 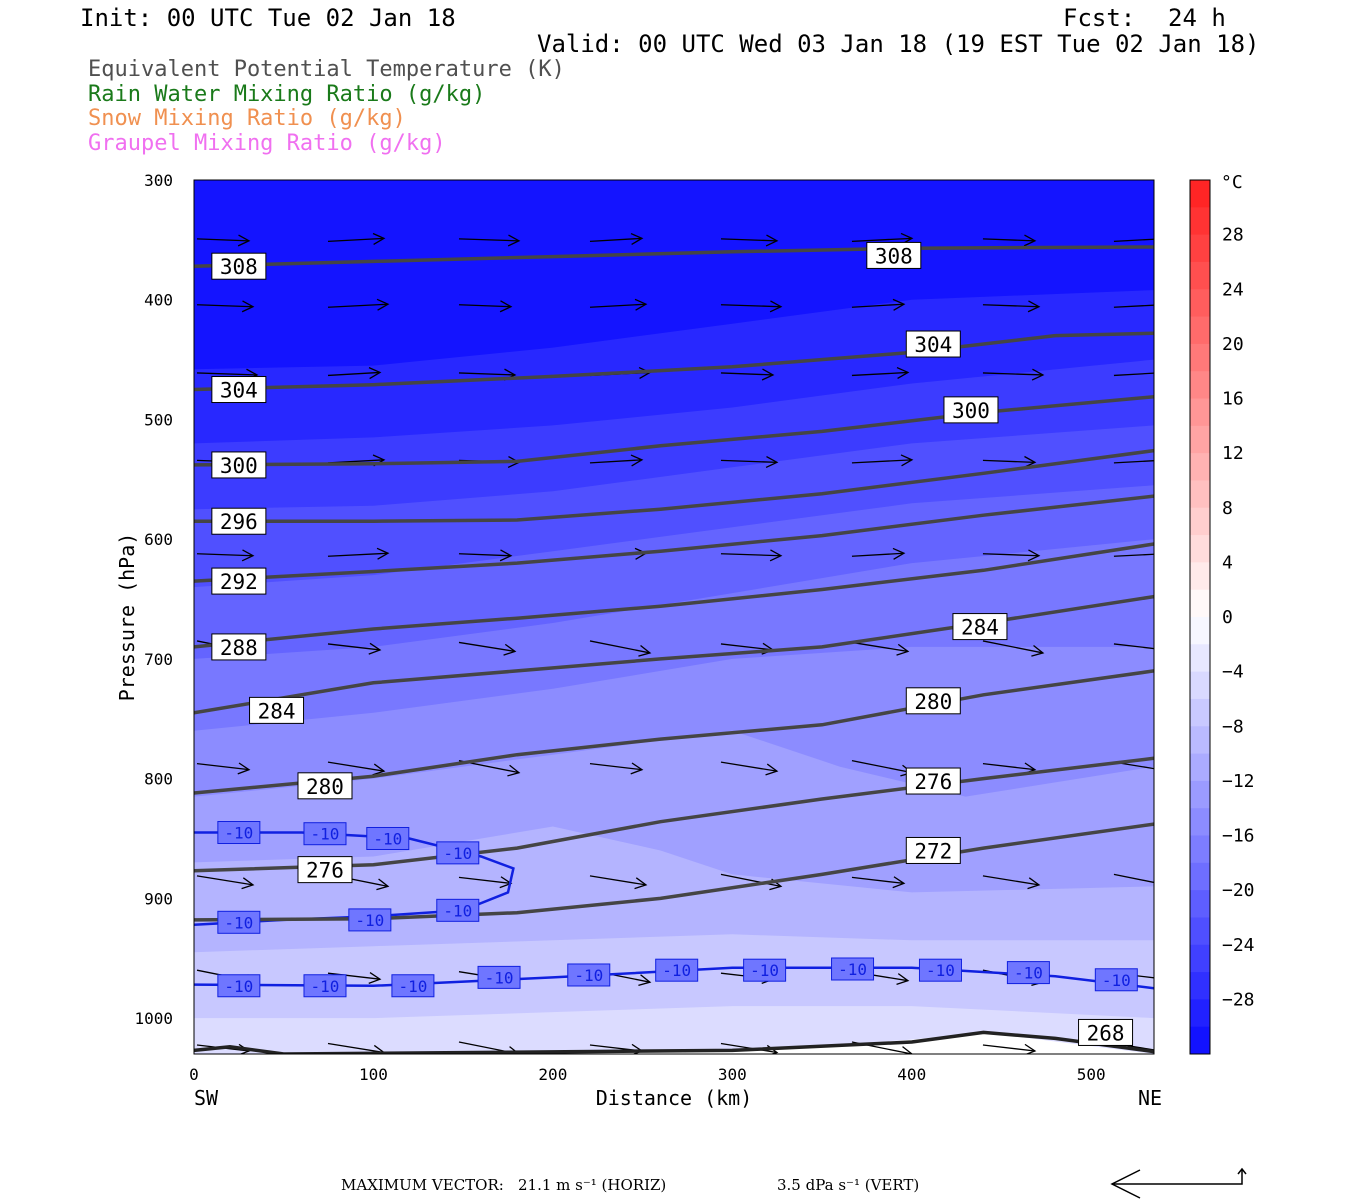 I want to click on x-tick-label: 500, so click(x=1091, y=1074).